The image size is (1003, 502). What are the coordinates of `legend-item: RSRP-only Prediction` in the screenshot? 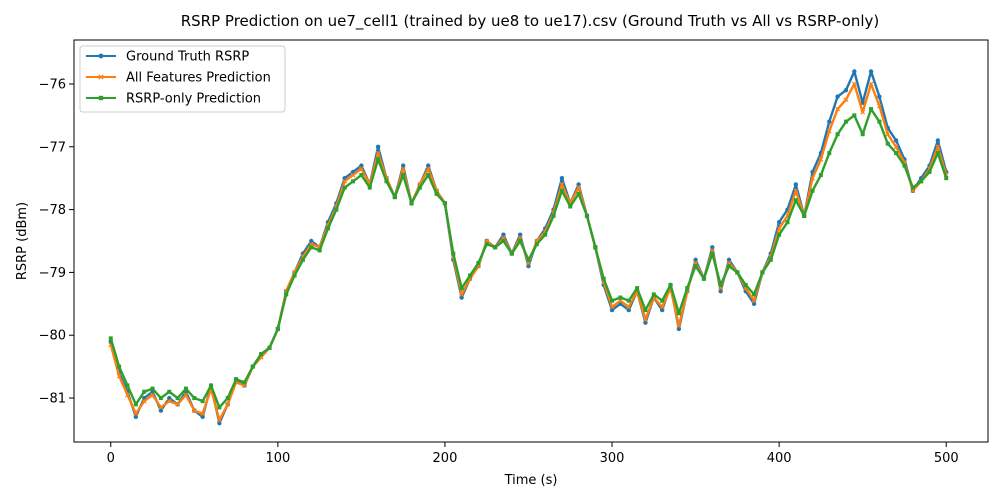 It's located at (173, 99).